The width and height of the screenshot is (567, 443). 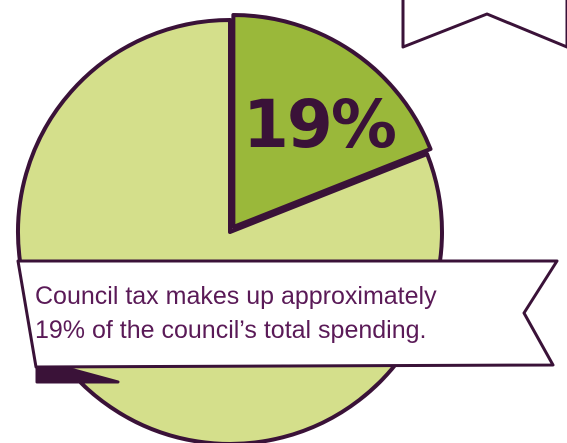 What do you see at coordinates (230, 330) in the screenshot?
I see `caption-line-2: 19% of the council’s total spending.` at bounding box center [230, 330].